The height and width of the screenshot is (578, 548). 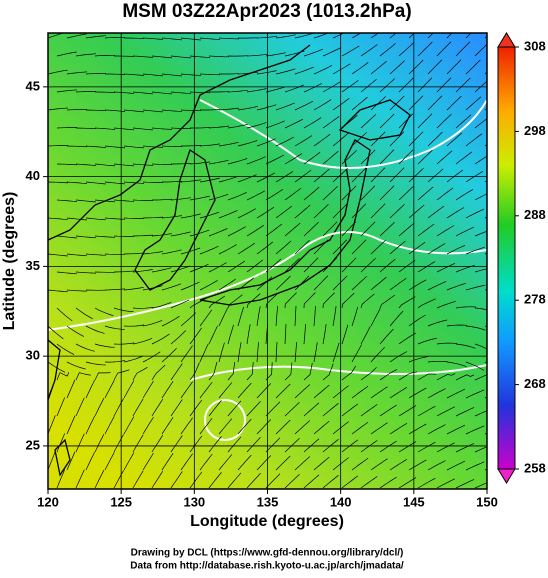 What do you see at coordinates (535, 214) in the screenshot?
I see `colorbar-tick-label: 288` at bounding box center [535, 214].